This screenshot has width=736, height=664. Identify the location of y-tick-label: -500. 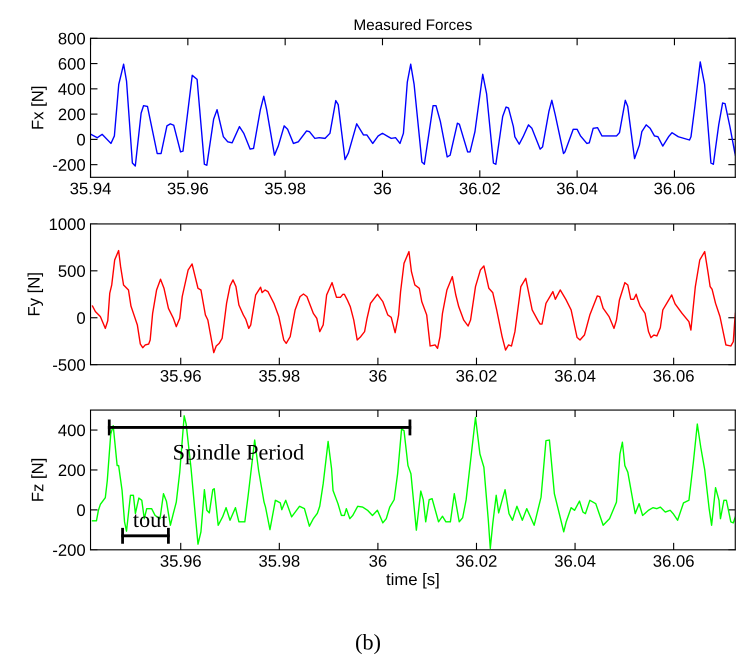
(69, 365).